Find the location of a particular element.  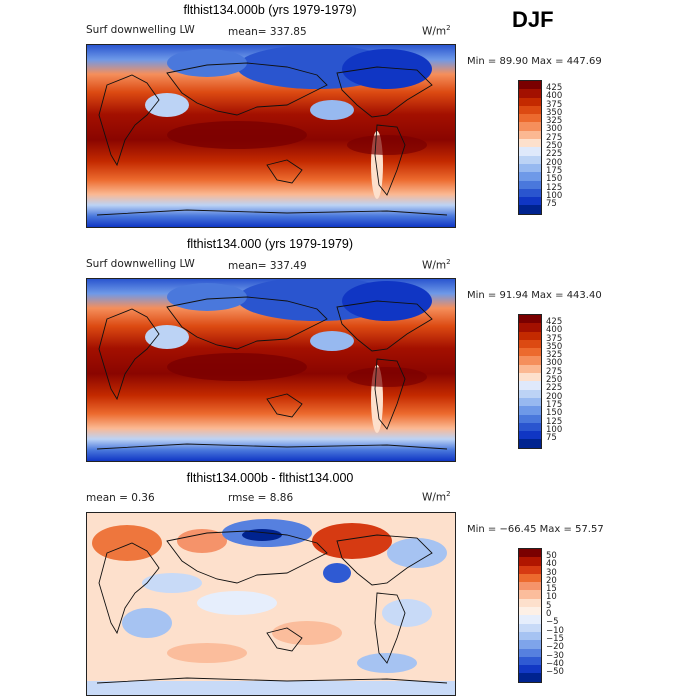

panel-3-minmax: Min = −66.45 Max = 57.57 is located at coordinates (535, 529).